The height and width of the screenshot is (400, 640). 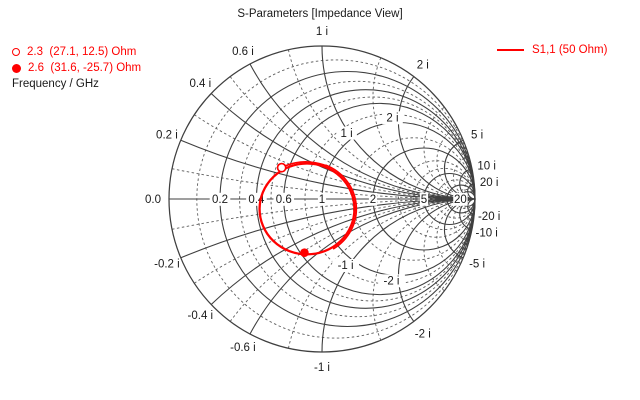 What do you see at coordinates (16, 52) in the screenshot?
I see `open-circle-marker-icon` at bounding box center [16, 52].